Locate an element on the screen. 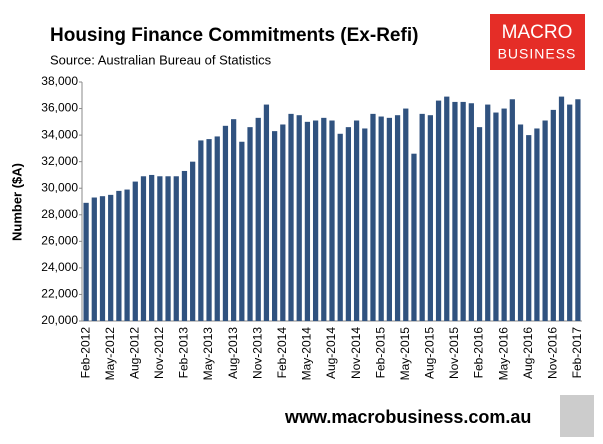 This screenshot has height=444, width=603. y-tick-label: 20,000 is located at coordinates (59, 320).